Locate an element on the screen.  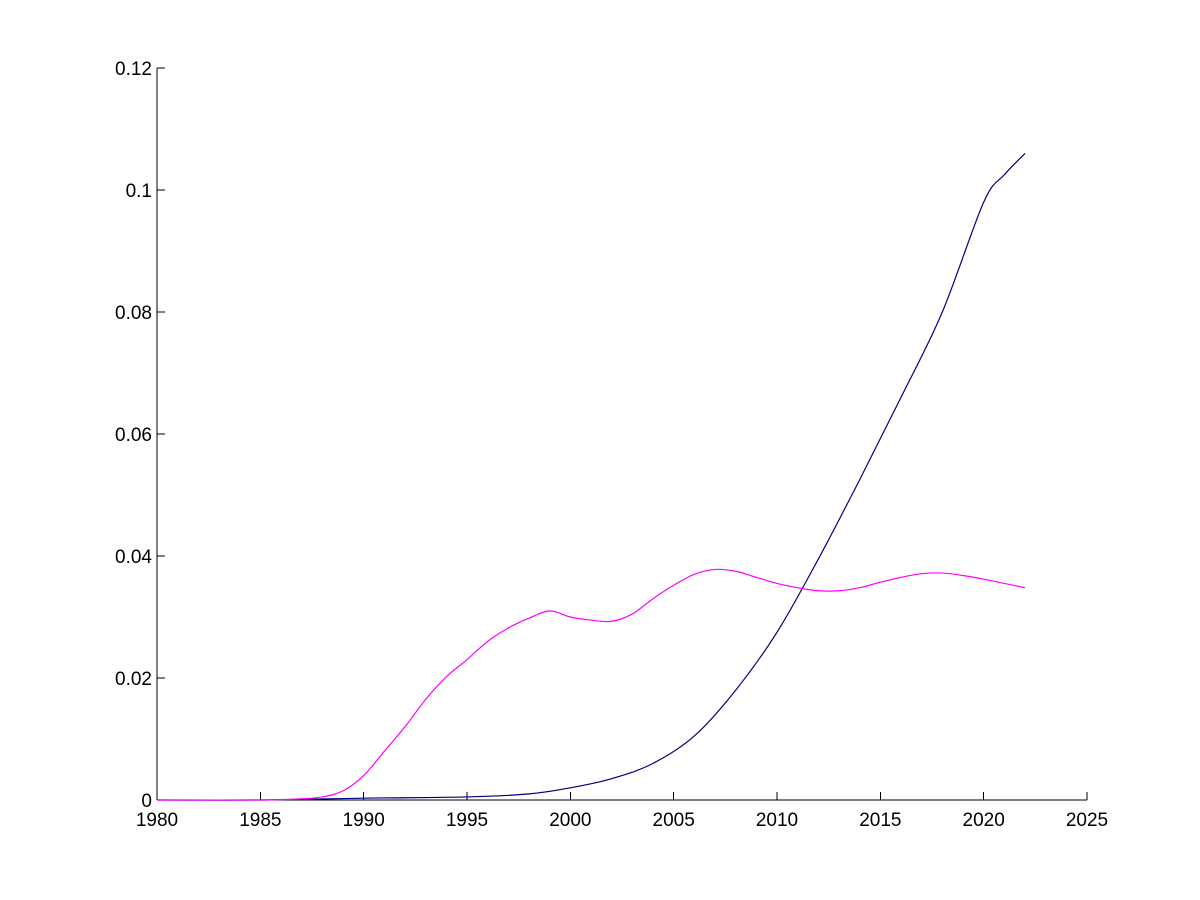
y-tick-label: 0.08 is located at coordinates (133, 313).